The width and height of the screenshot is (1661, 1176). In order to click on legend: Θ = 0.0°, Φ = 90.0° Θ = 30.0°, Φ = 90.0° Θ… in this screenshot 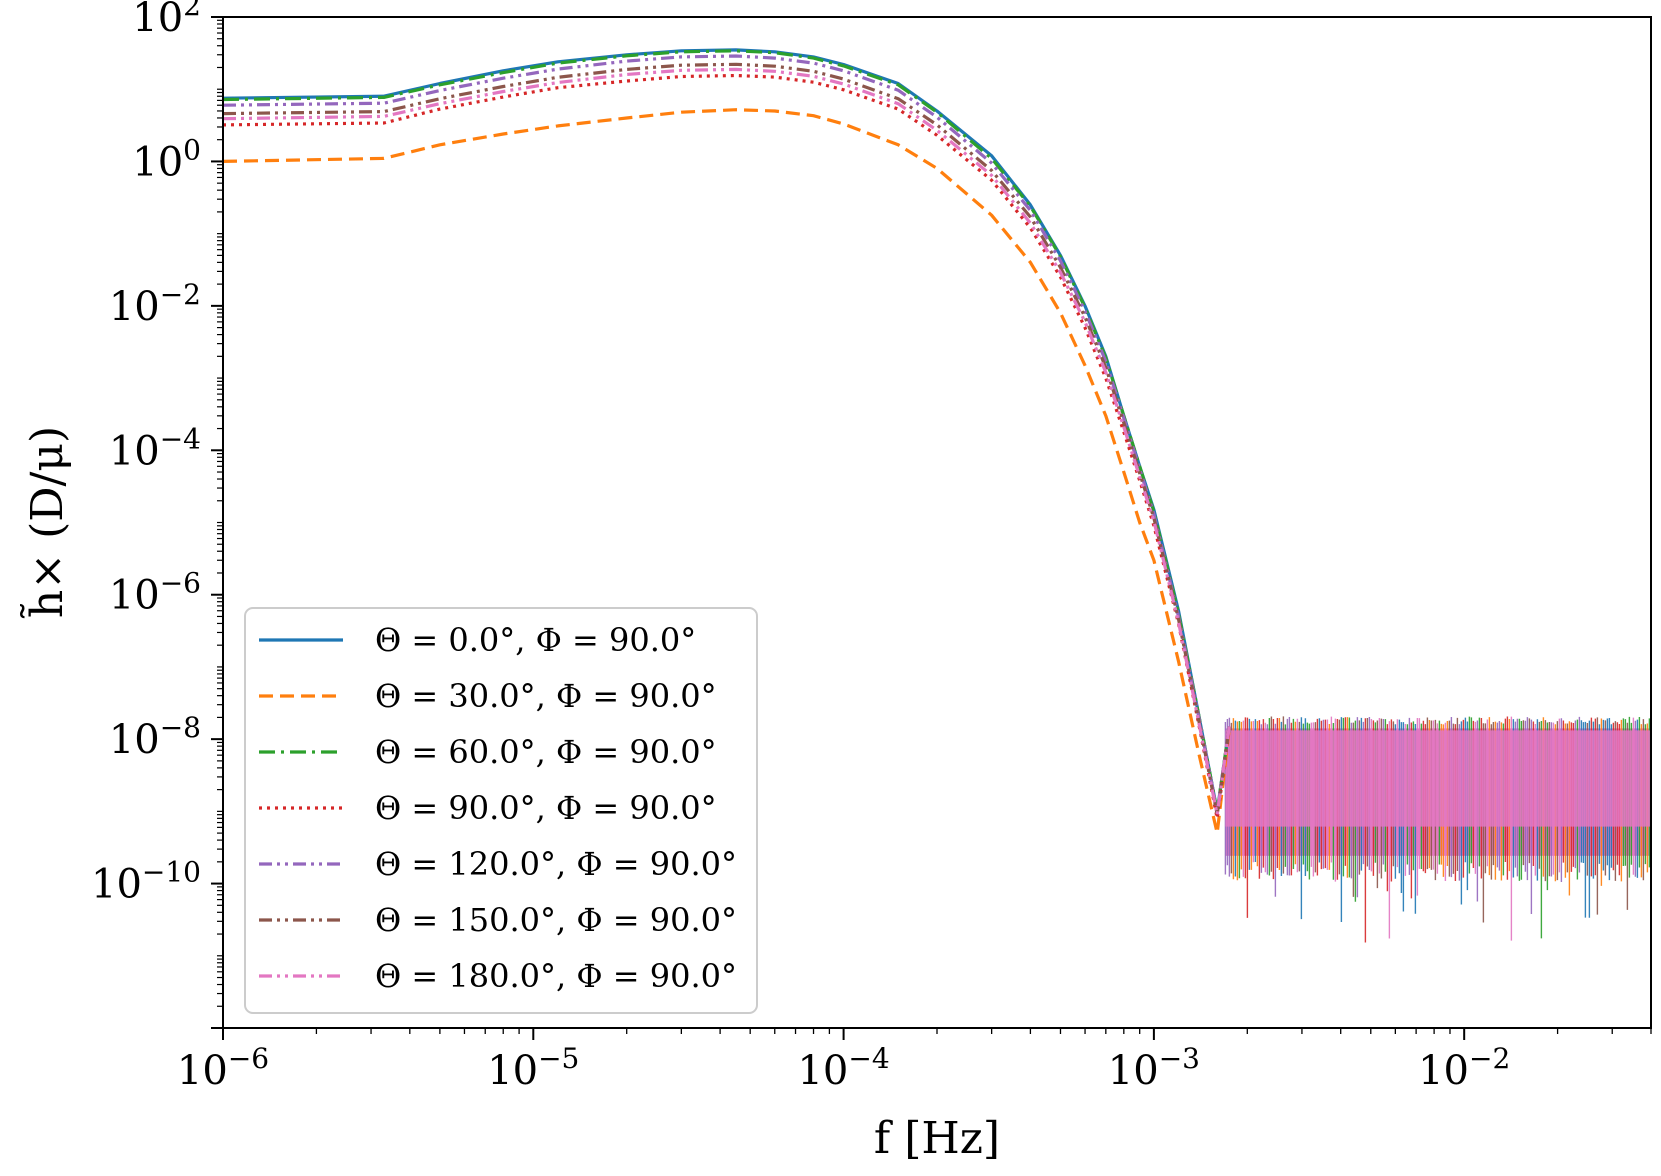, I will do `click(501, 810)`.